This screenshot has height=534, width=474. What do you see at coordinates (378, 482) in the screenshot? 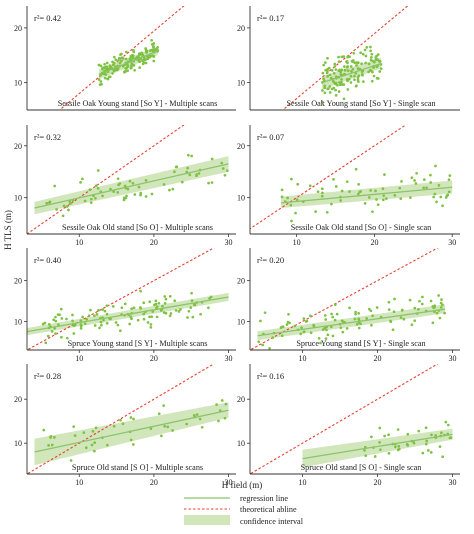
I see `x-tick-label: 20` at bounding box center [378, 482].